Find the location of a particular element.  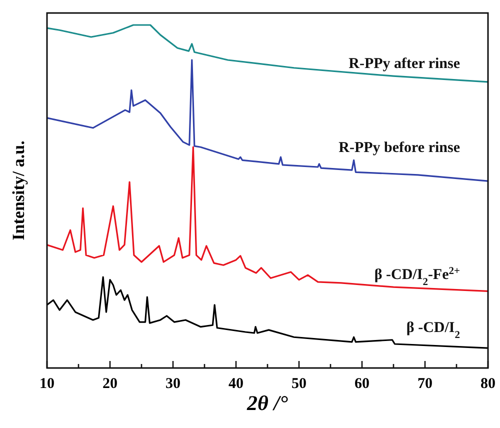

x-tick-label: 10 is located at coordinates (47, 384).